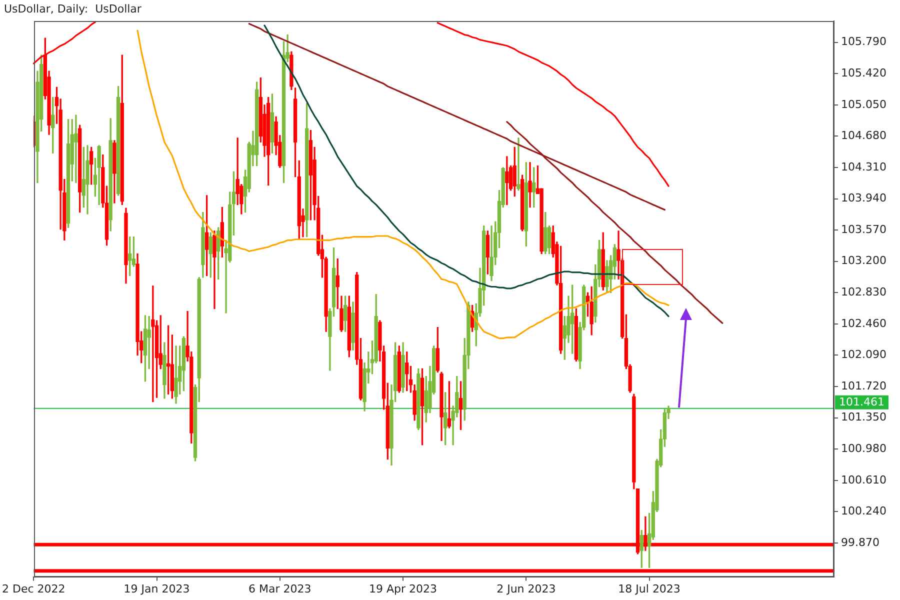 The height and width of the screenshot is (600, 900). I want to click on y-tick-label: 103.570, so click(863, 229).